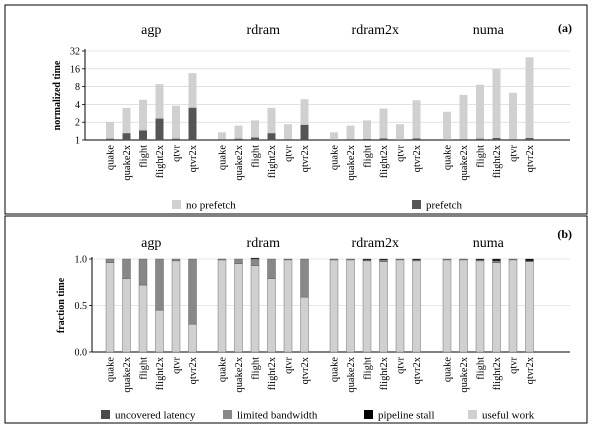 This screenshot has width=592, height=429. Describe the element at coordinates (75, 69) in the screenshot. I see `panel-a-ytick-label: 16` at that location.